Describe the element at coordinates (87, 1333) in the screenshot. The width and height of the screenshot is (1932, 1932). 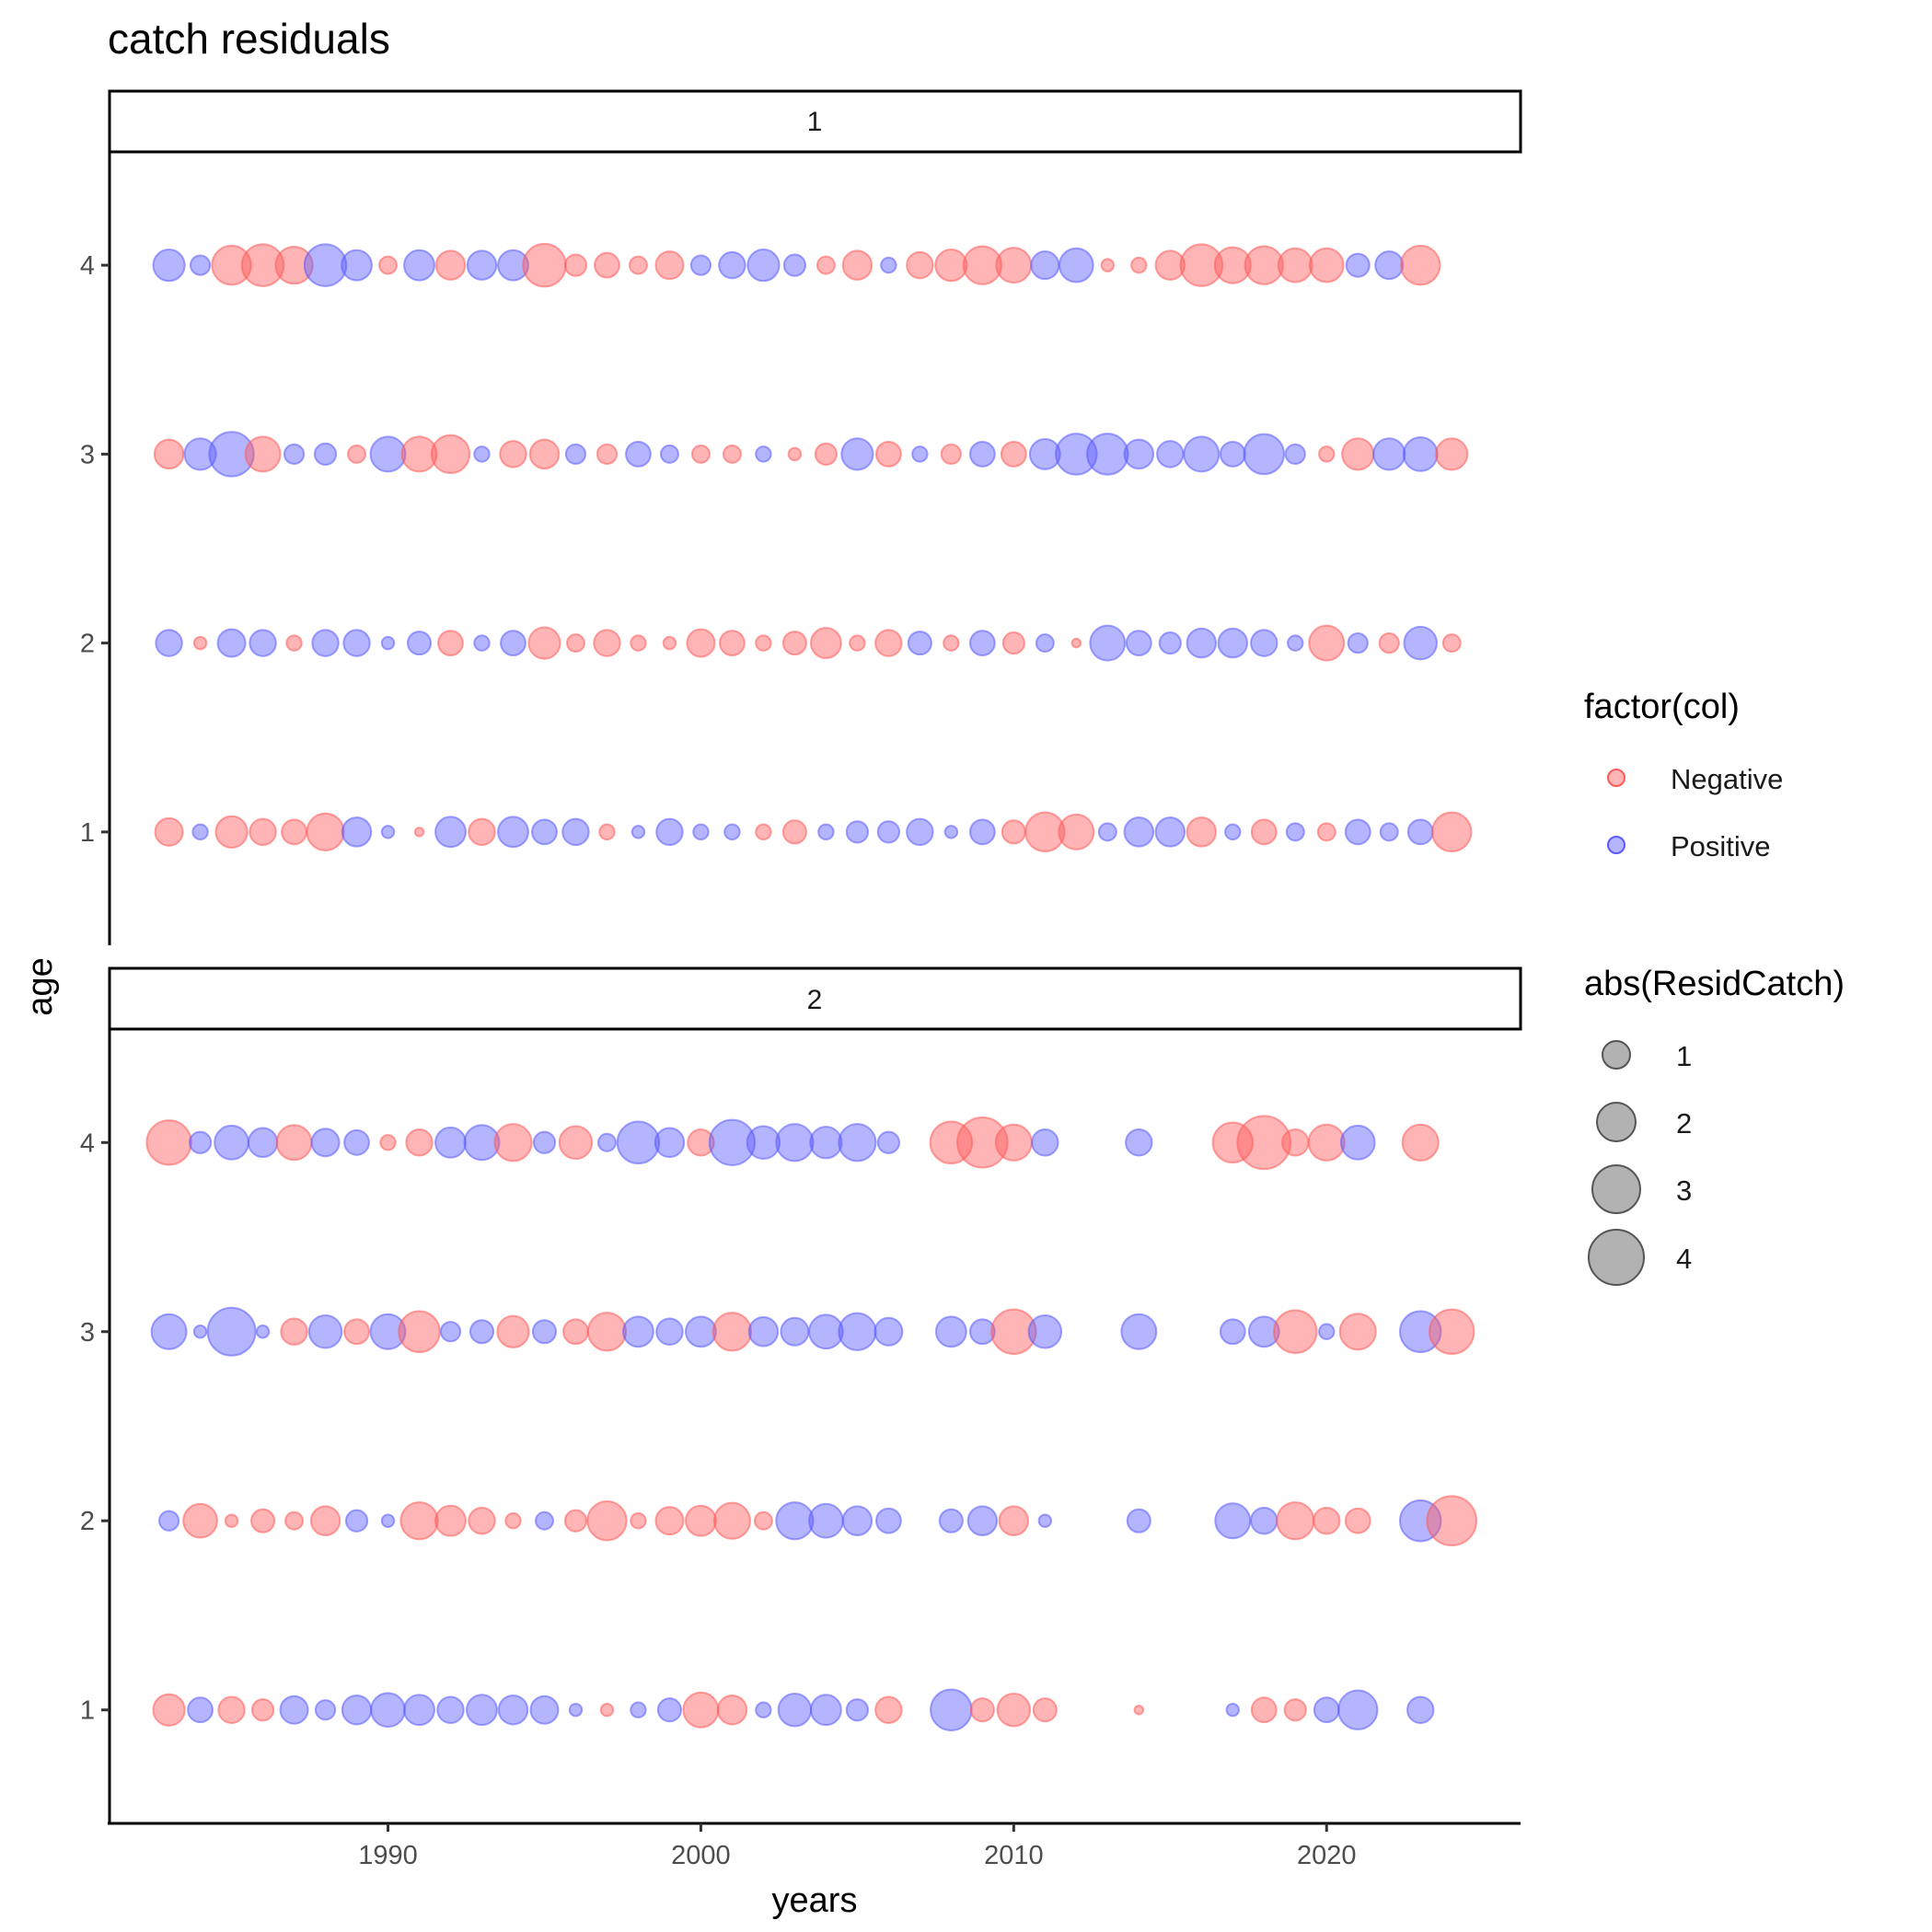
I see `y-tick-label: 3` at that location.